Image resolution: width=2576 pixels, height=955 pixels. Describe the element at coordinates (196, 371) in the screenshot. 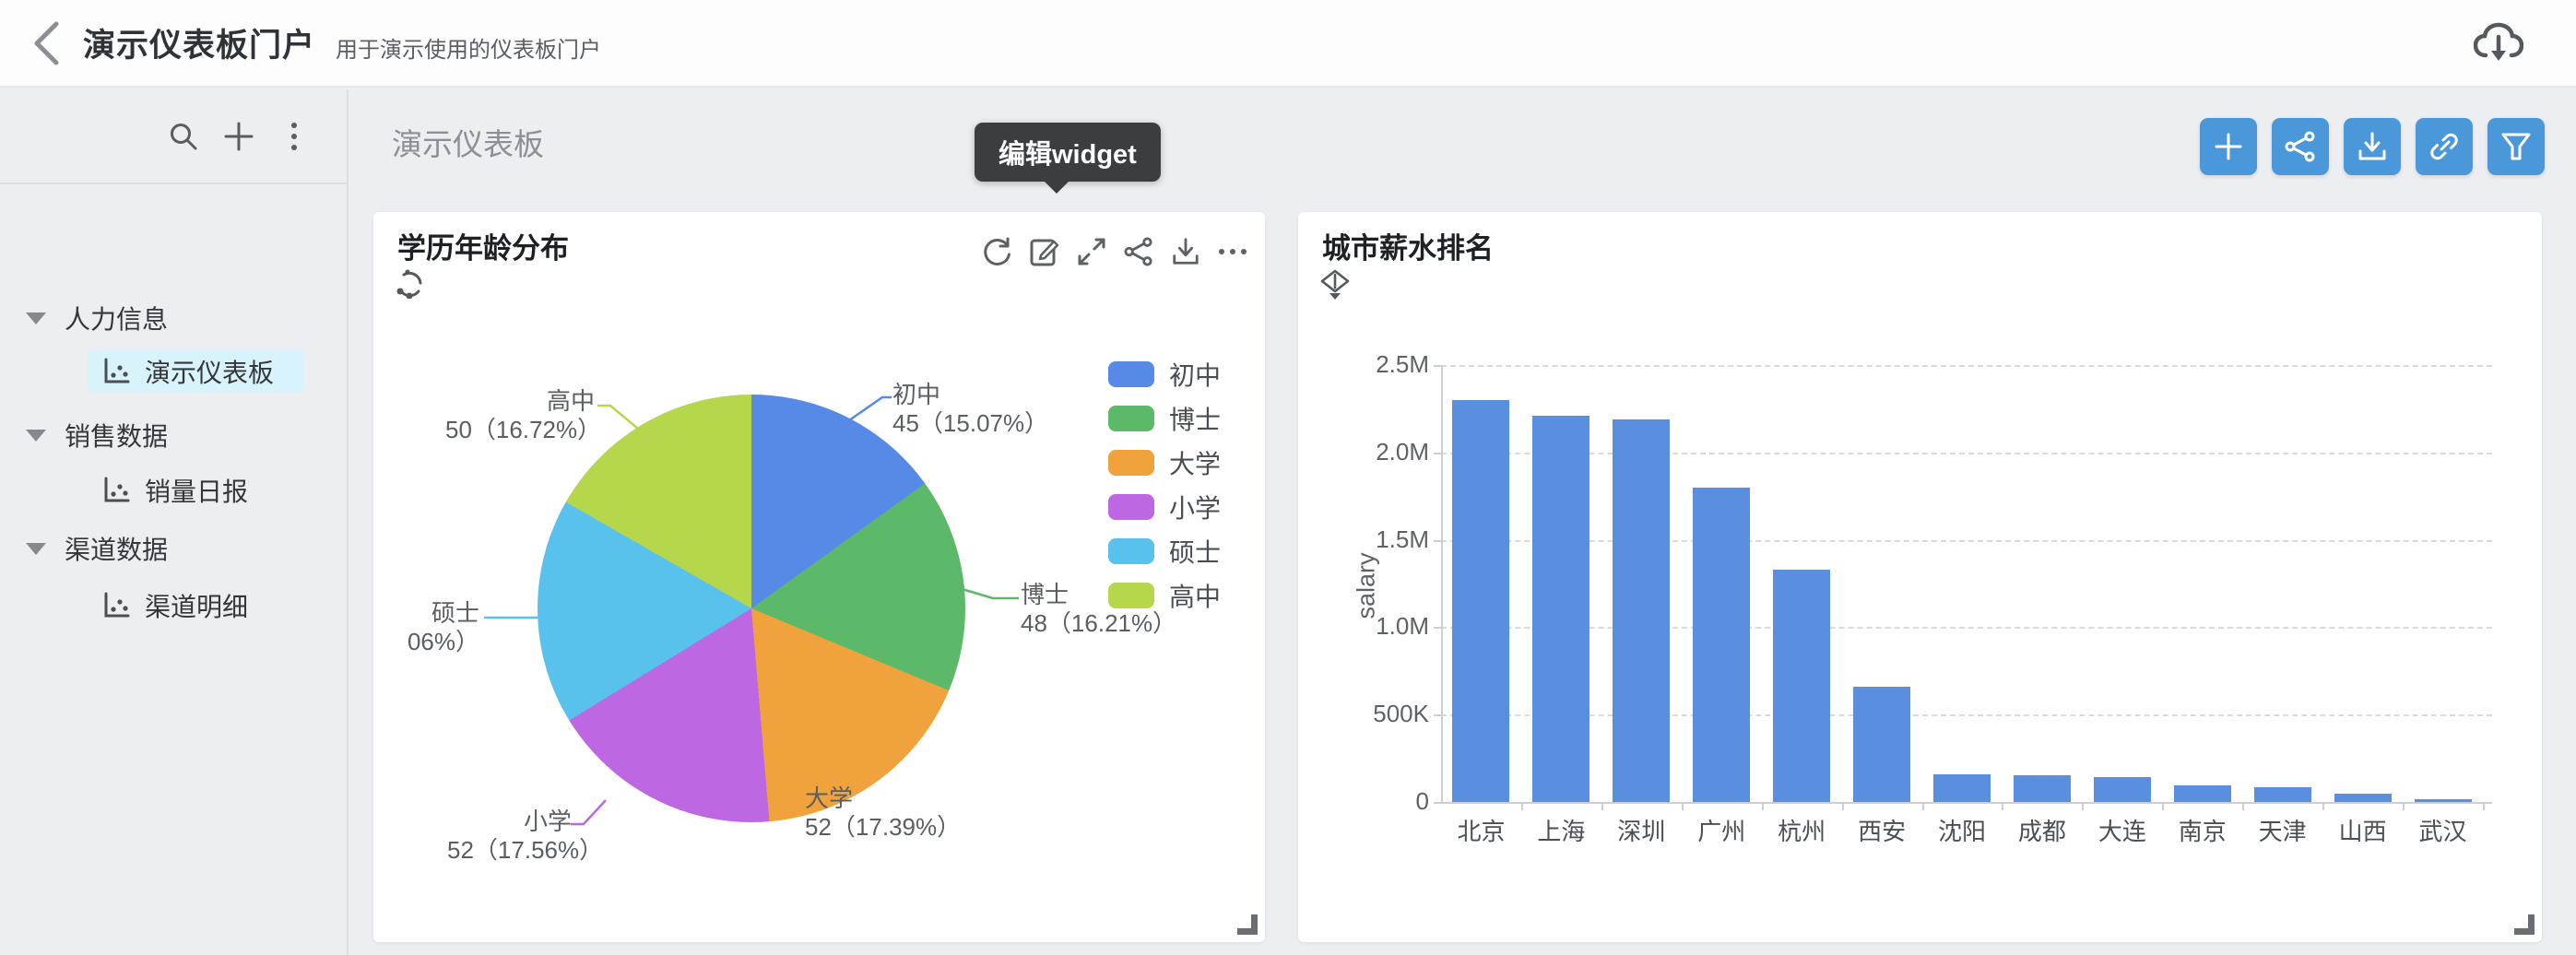

I see `sidebar-item-demo-dashboard: 演示仪表板` at that location.